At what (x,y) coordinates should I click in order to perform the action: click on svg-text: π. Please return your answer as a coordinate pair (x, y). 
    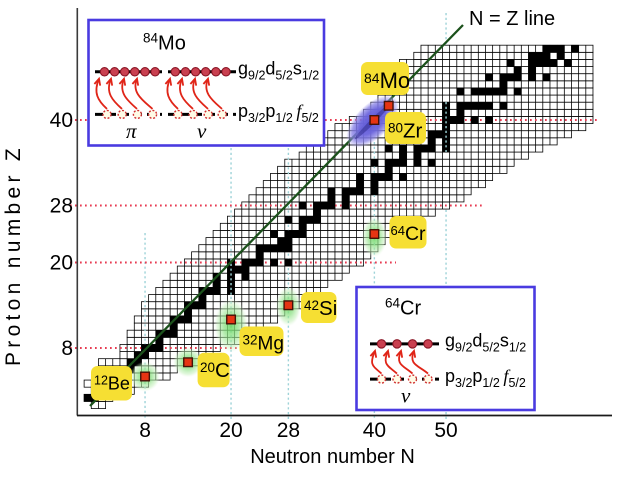
    Looking at the image, I should click on (131, 131).